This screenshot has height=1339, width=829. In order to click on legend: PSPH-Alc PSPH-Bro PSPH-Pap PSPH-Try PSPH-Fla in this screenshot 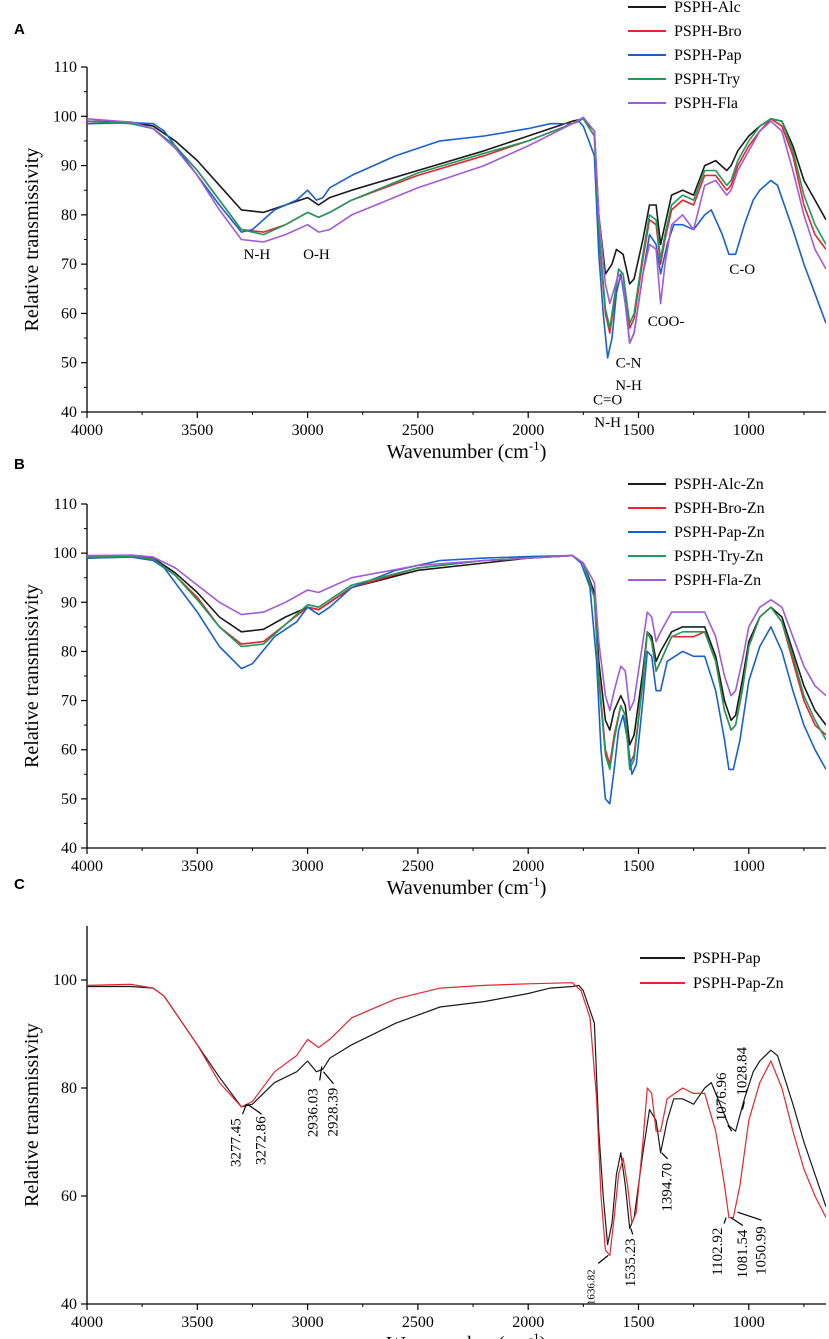, I will do `click(685, 56)`.